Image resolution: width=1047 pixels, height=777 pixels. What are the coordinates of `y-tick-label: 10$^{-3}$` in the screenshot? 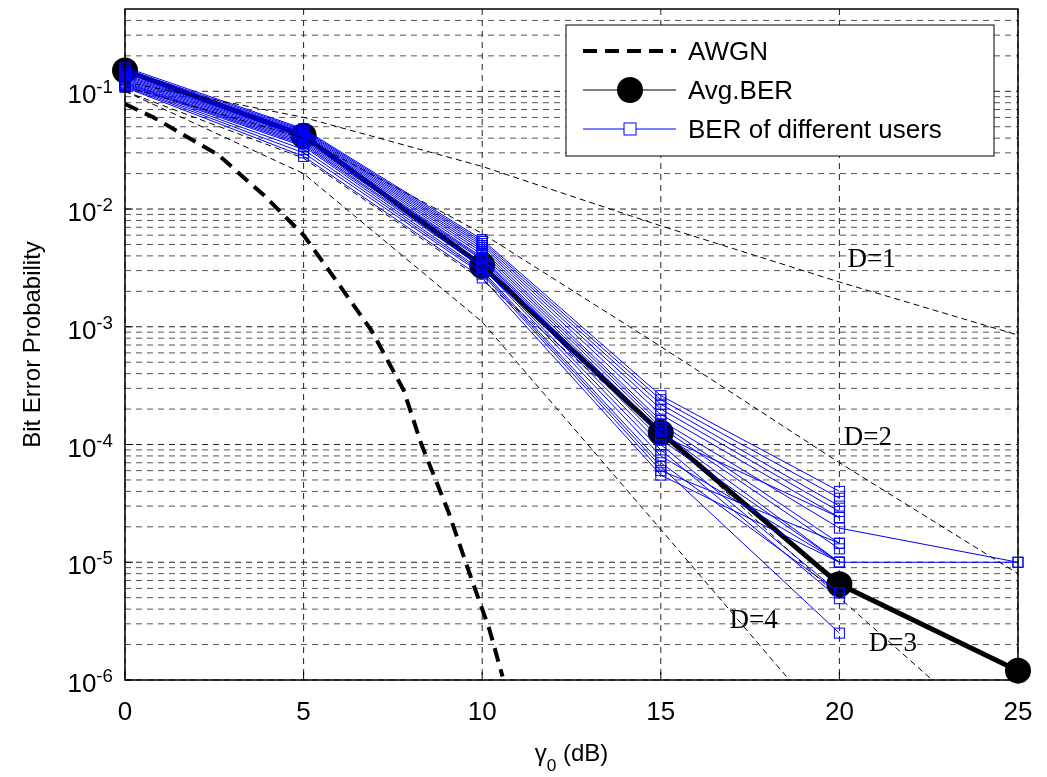 It's located at (90, 328).